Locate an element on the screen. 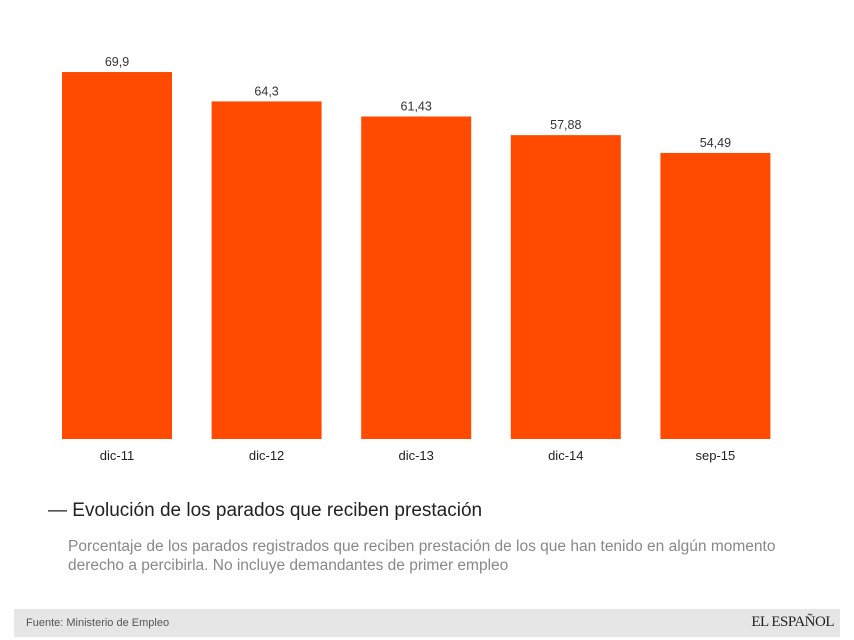 The height and width of the screenshot is (640, 854). x-tick-label: sep-15 is located at coordinates (716, 455).